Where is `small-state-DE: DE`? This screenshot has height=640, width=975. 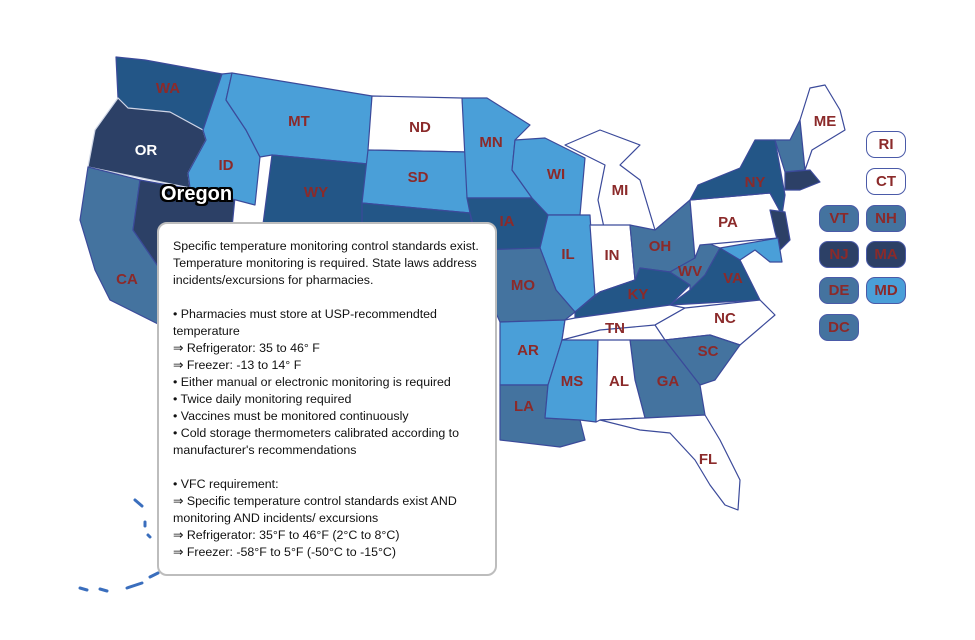 small-state-DE: DE is located at coordinates (839, 290).